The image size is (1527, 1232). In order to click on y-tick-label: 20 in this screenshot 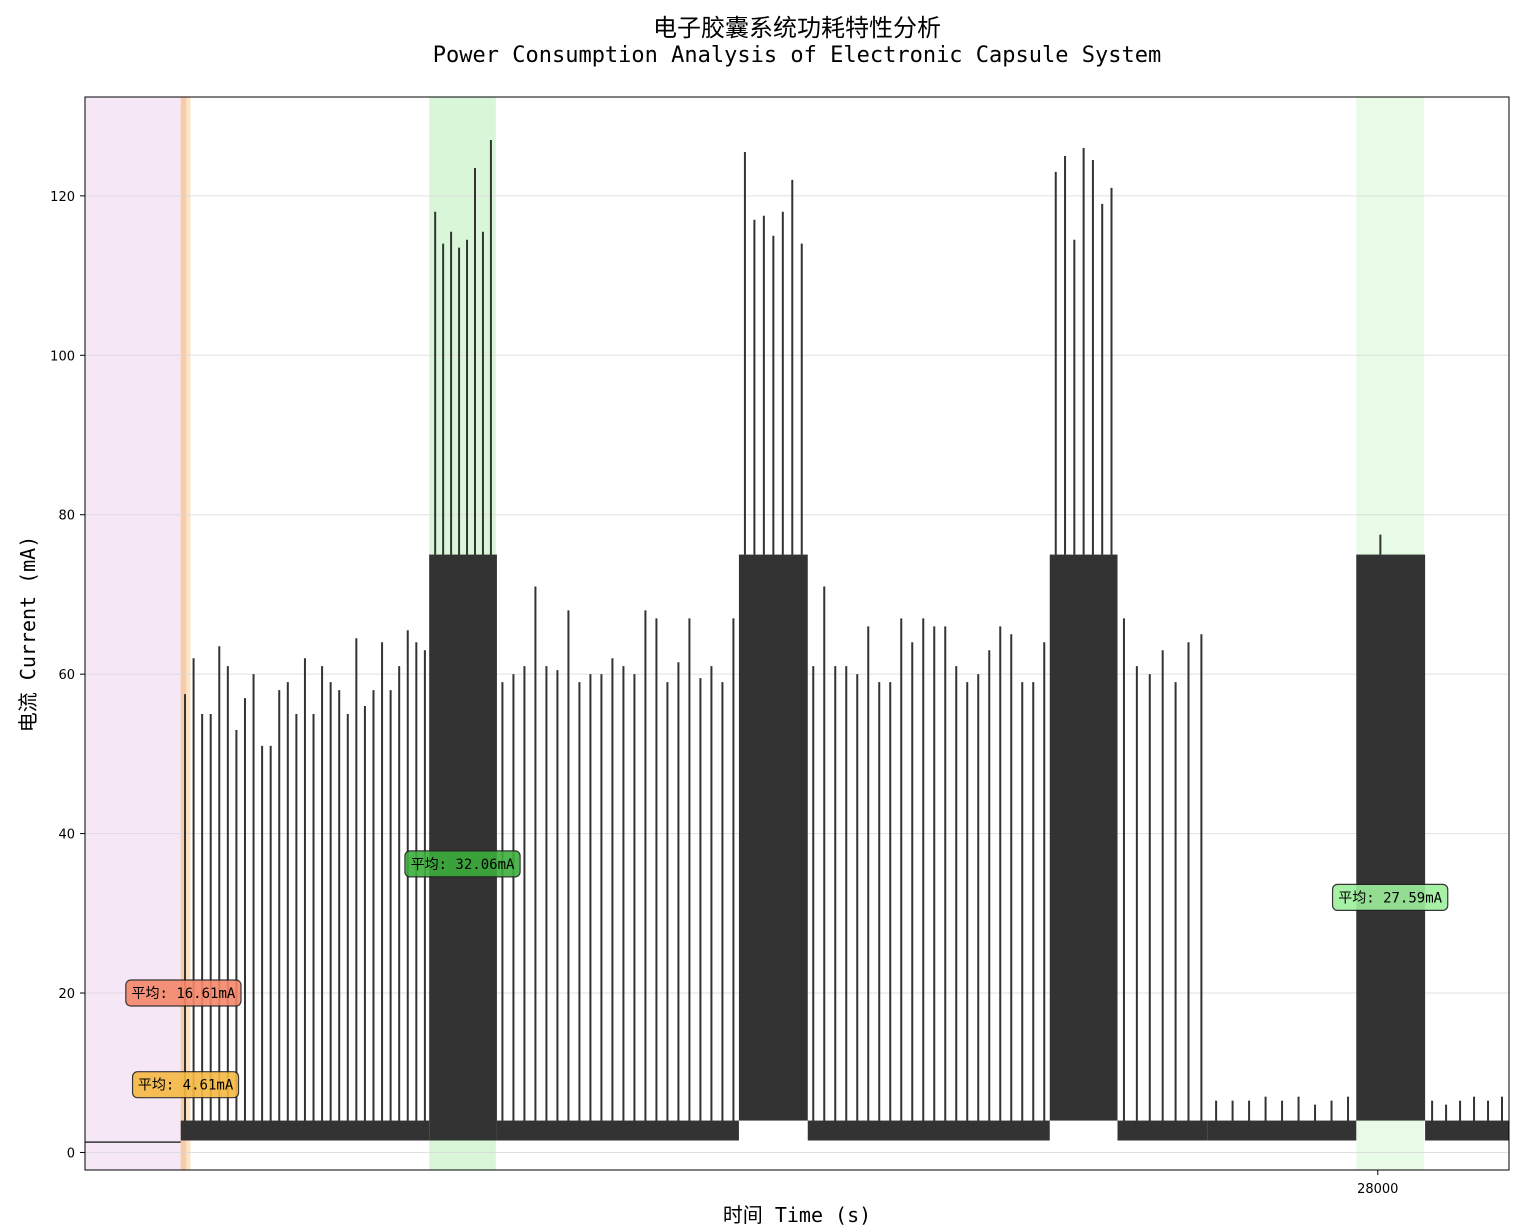, I will do `click(66, 994)`.